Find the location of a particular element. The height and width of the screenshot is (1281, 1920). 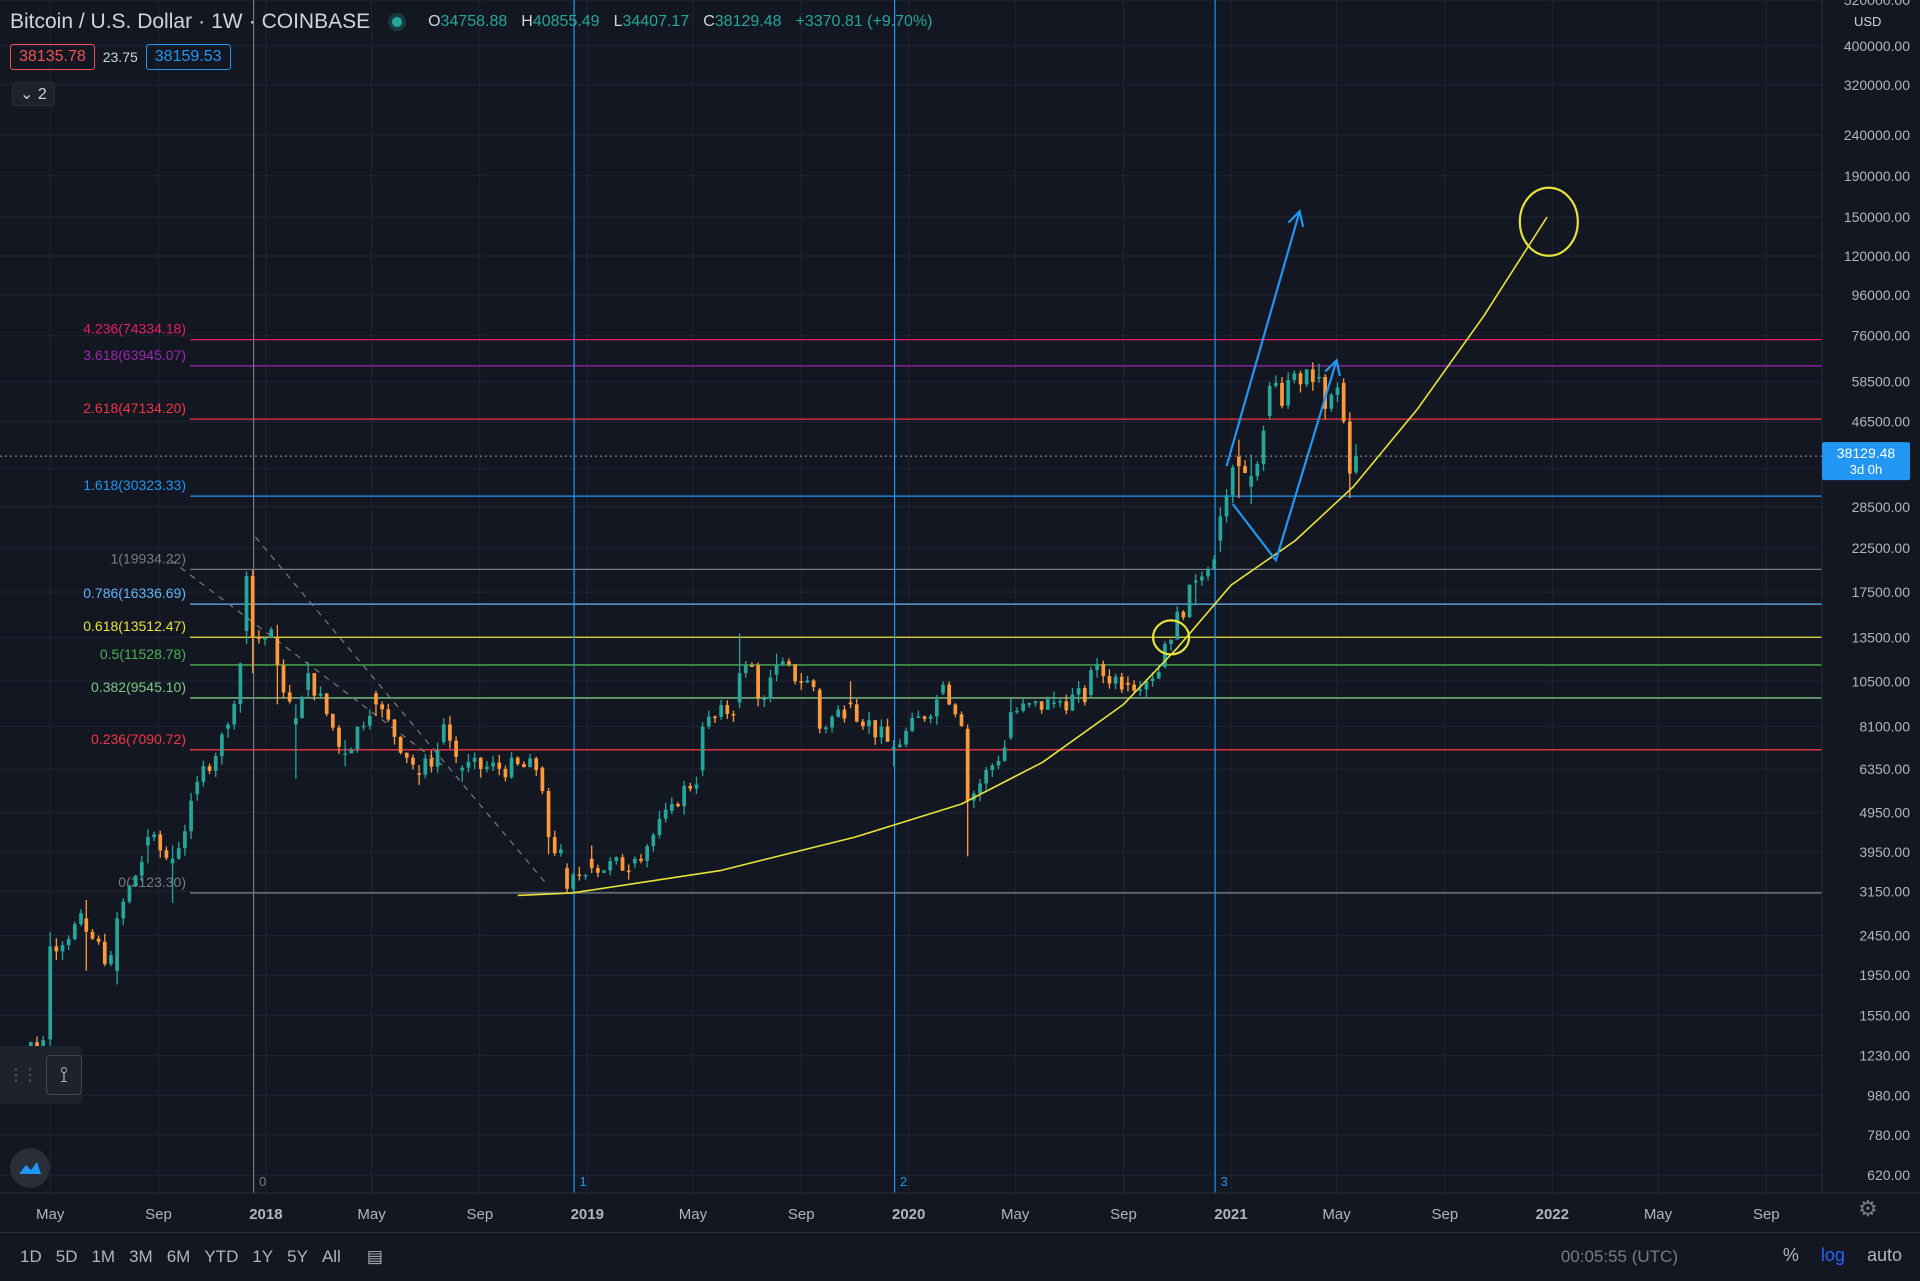

open-value: 34758.88 is located at coordinates (474, 21).